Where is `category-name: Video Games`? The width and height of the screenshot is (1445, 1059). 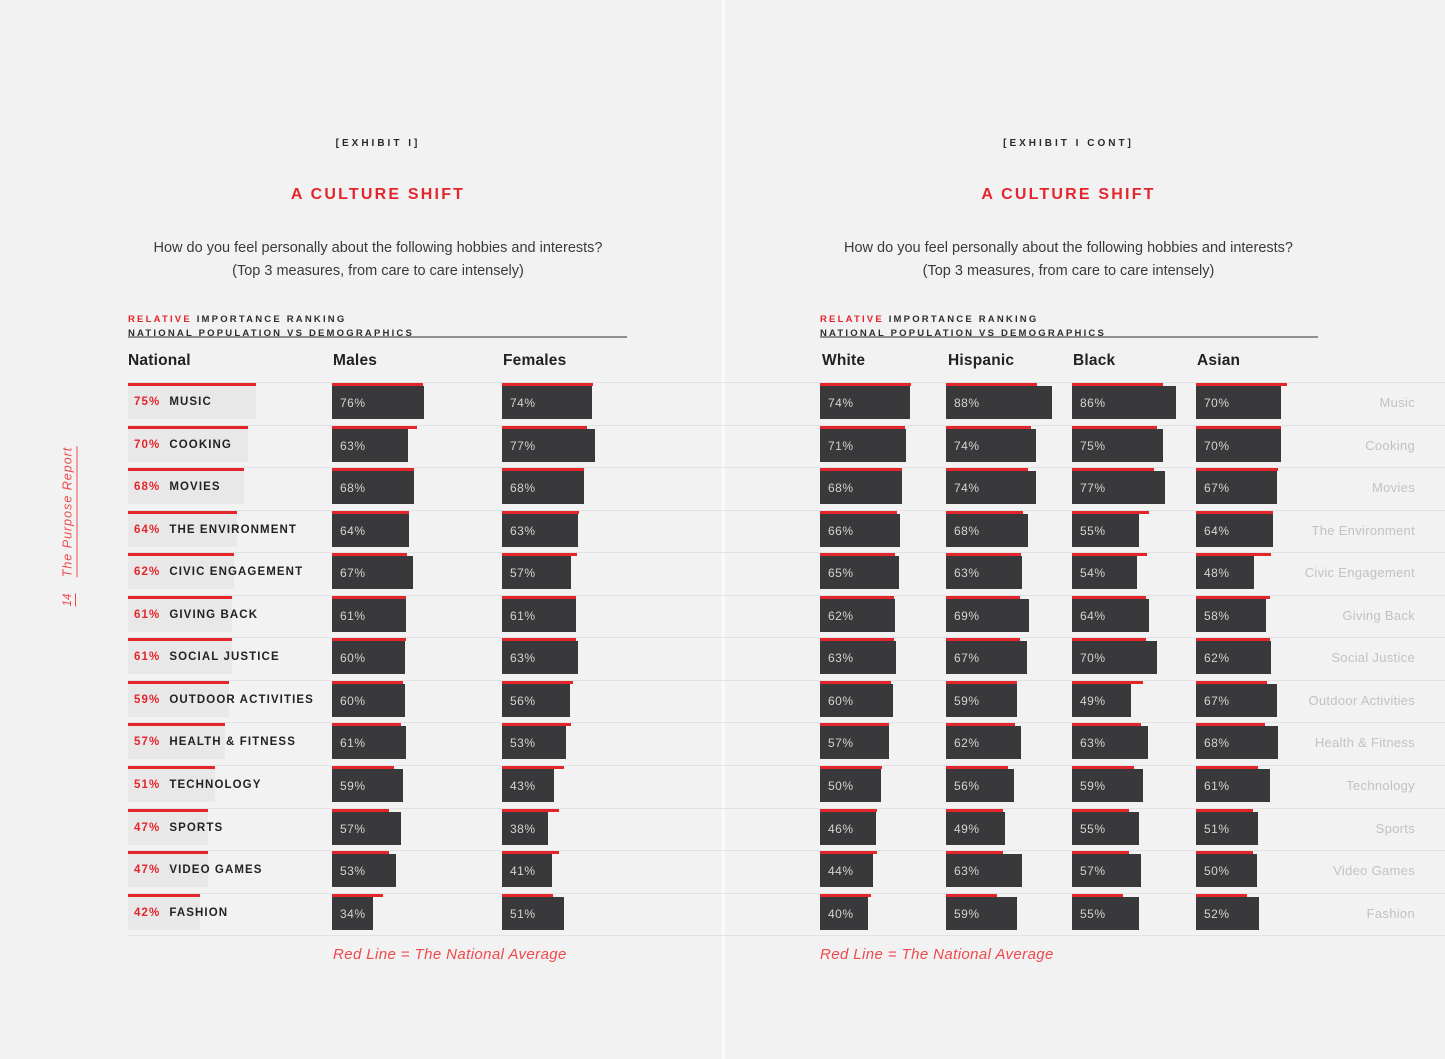
category-name: Video Games is located at coordinates (216, 870).